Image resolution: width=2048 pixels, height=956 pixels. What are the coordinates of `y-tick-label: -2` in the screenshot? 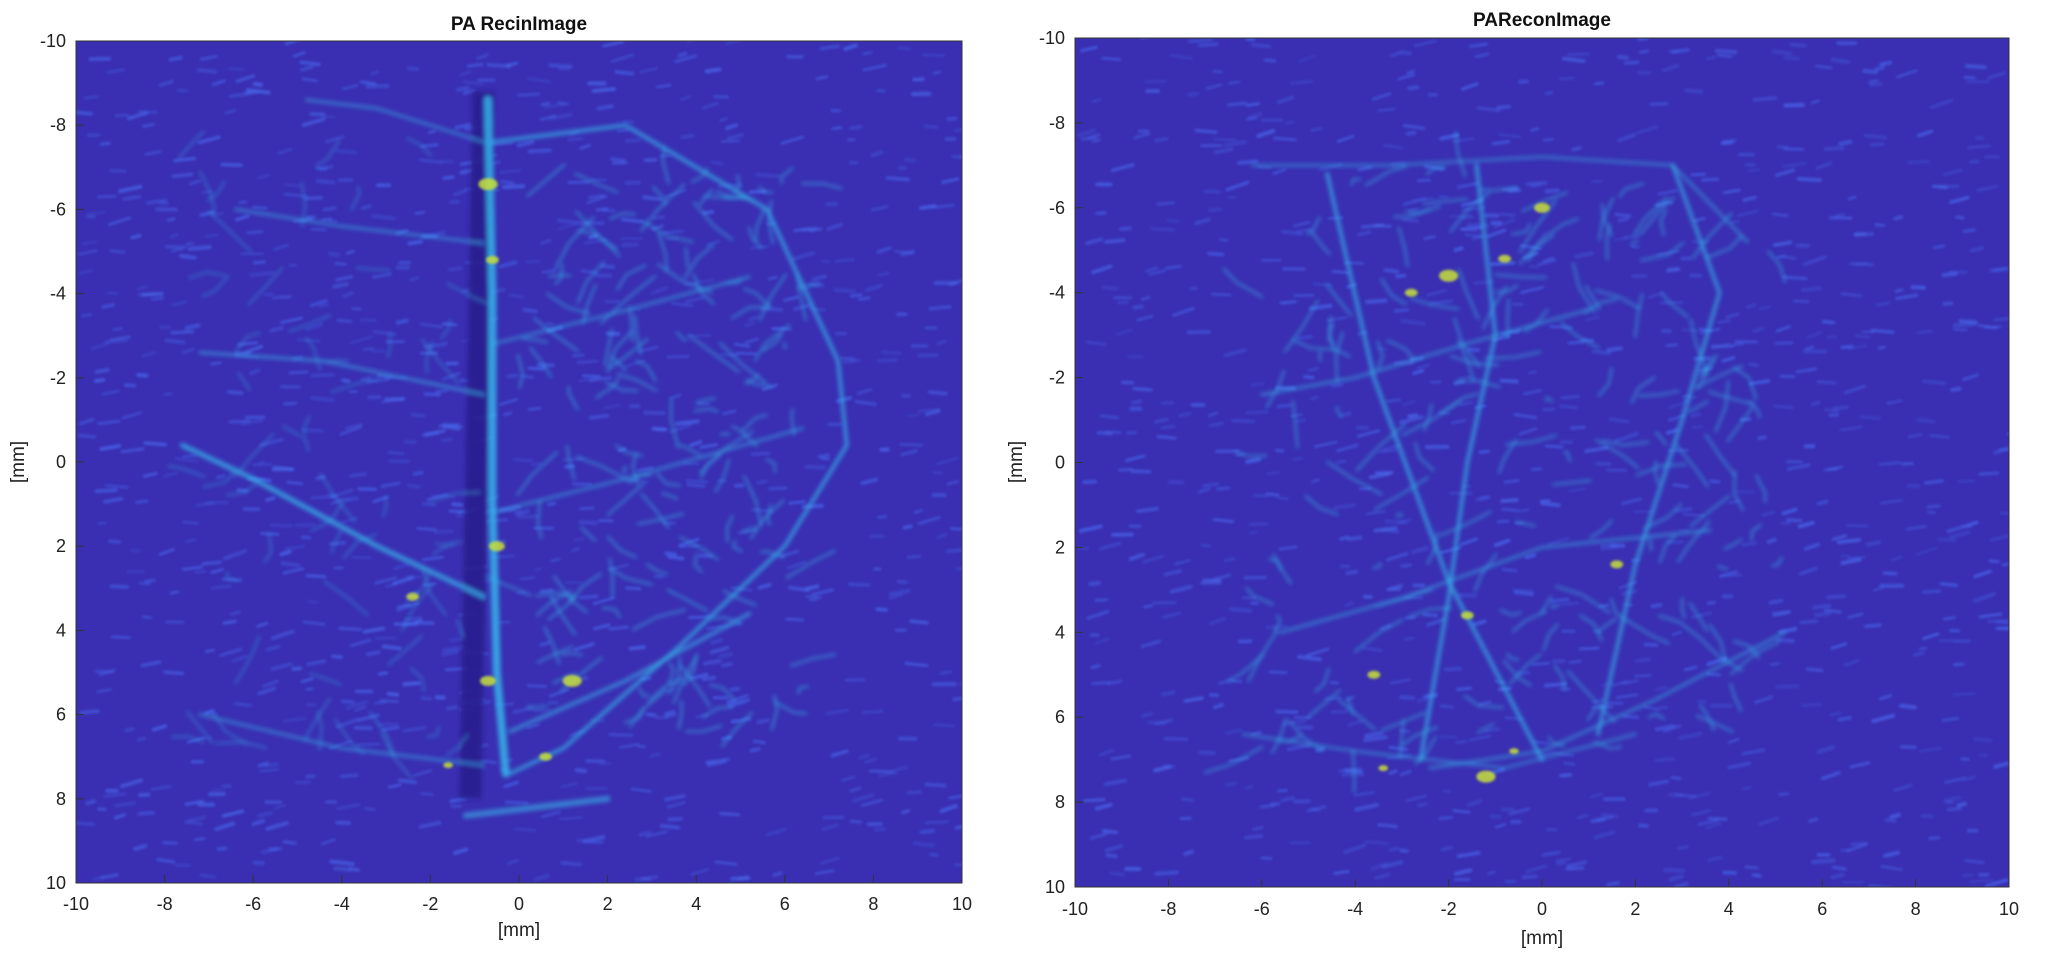 It's located at (58, 378).